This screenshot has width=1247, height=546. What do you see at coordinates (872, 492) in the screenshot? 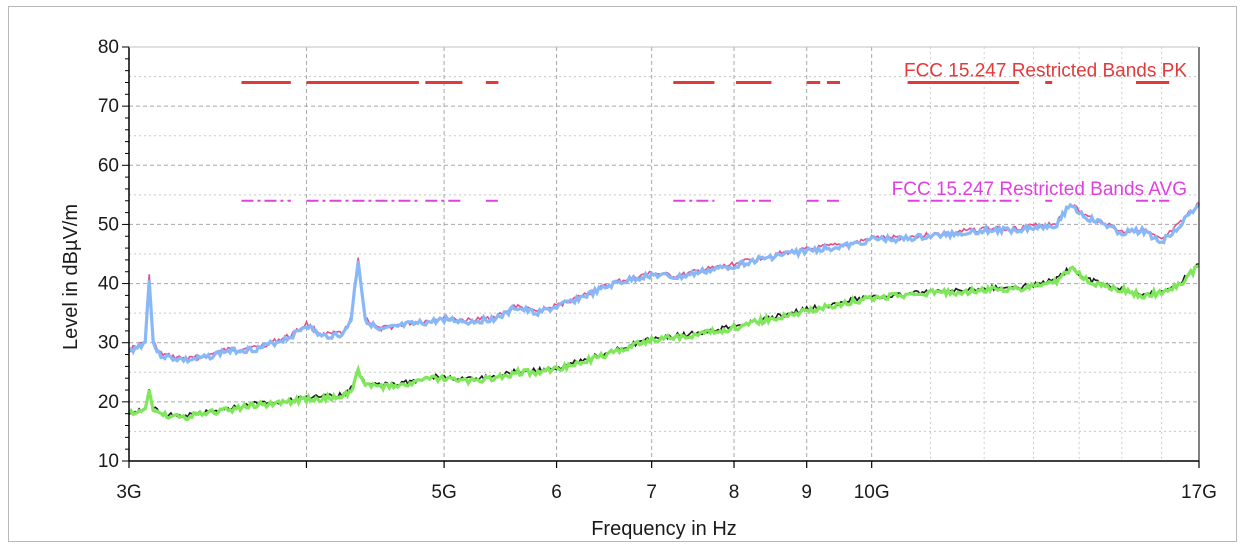
I see `x-tick-label: 10G` at bounding box center [872, 492].